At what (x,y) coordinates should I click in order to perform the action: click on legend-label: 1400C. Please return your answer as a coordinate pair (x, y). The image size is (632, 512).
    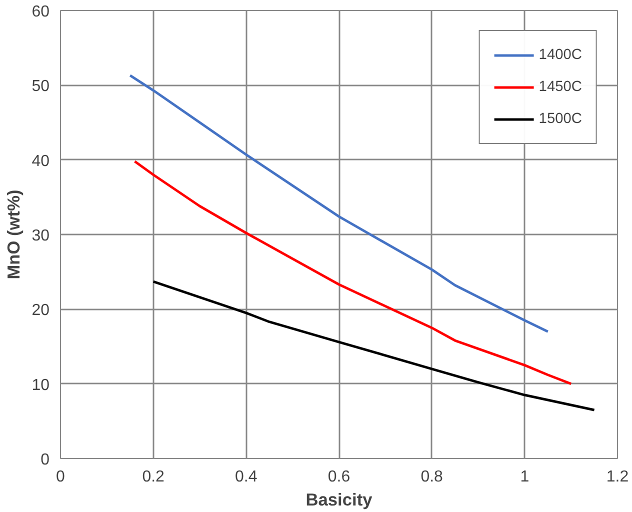
    Looking at the image, I should click on (560, 55).